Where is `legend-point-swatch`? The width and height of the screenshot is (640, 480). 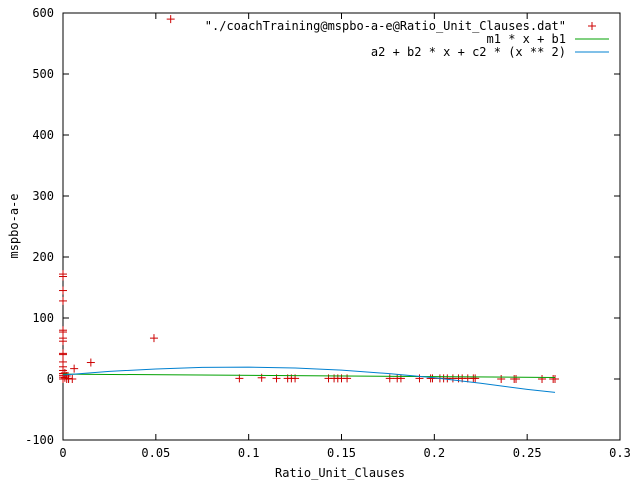
legend-point-swatch is located at coordinates (592, 26).